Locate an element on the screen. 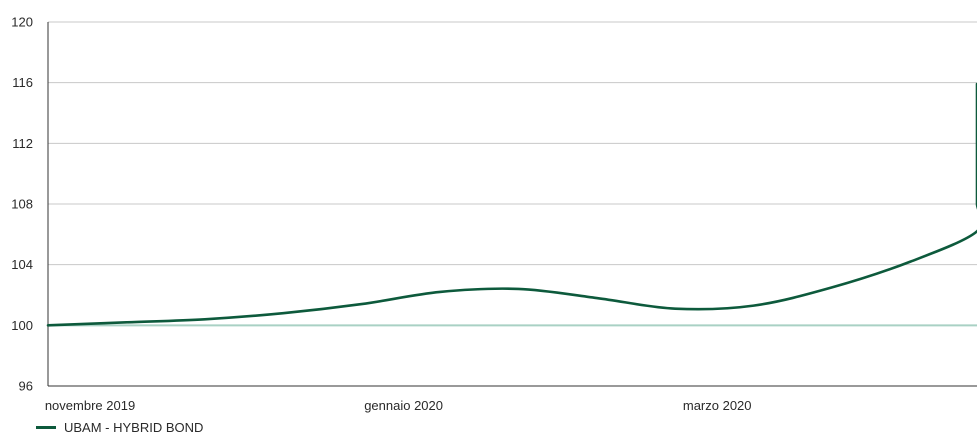 This screenshot has height=435, width=977. y-tick-label: 116 is located at coordinates (22, 82).